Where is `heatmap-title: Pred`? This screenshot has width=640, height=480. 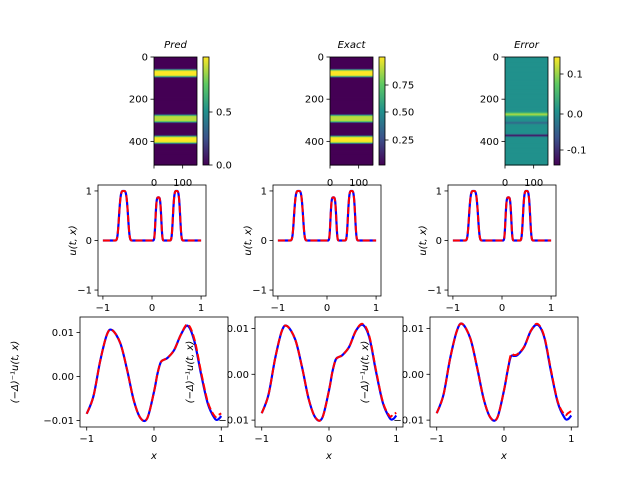 heatmap-title: Pred is located at coordinates (175, 45).